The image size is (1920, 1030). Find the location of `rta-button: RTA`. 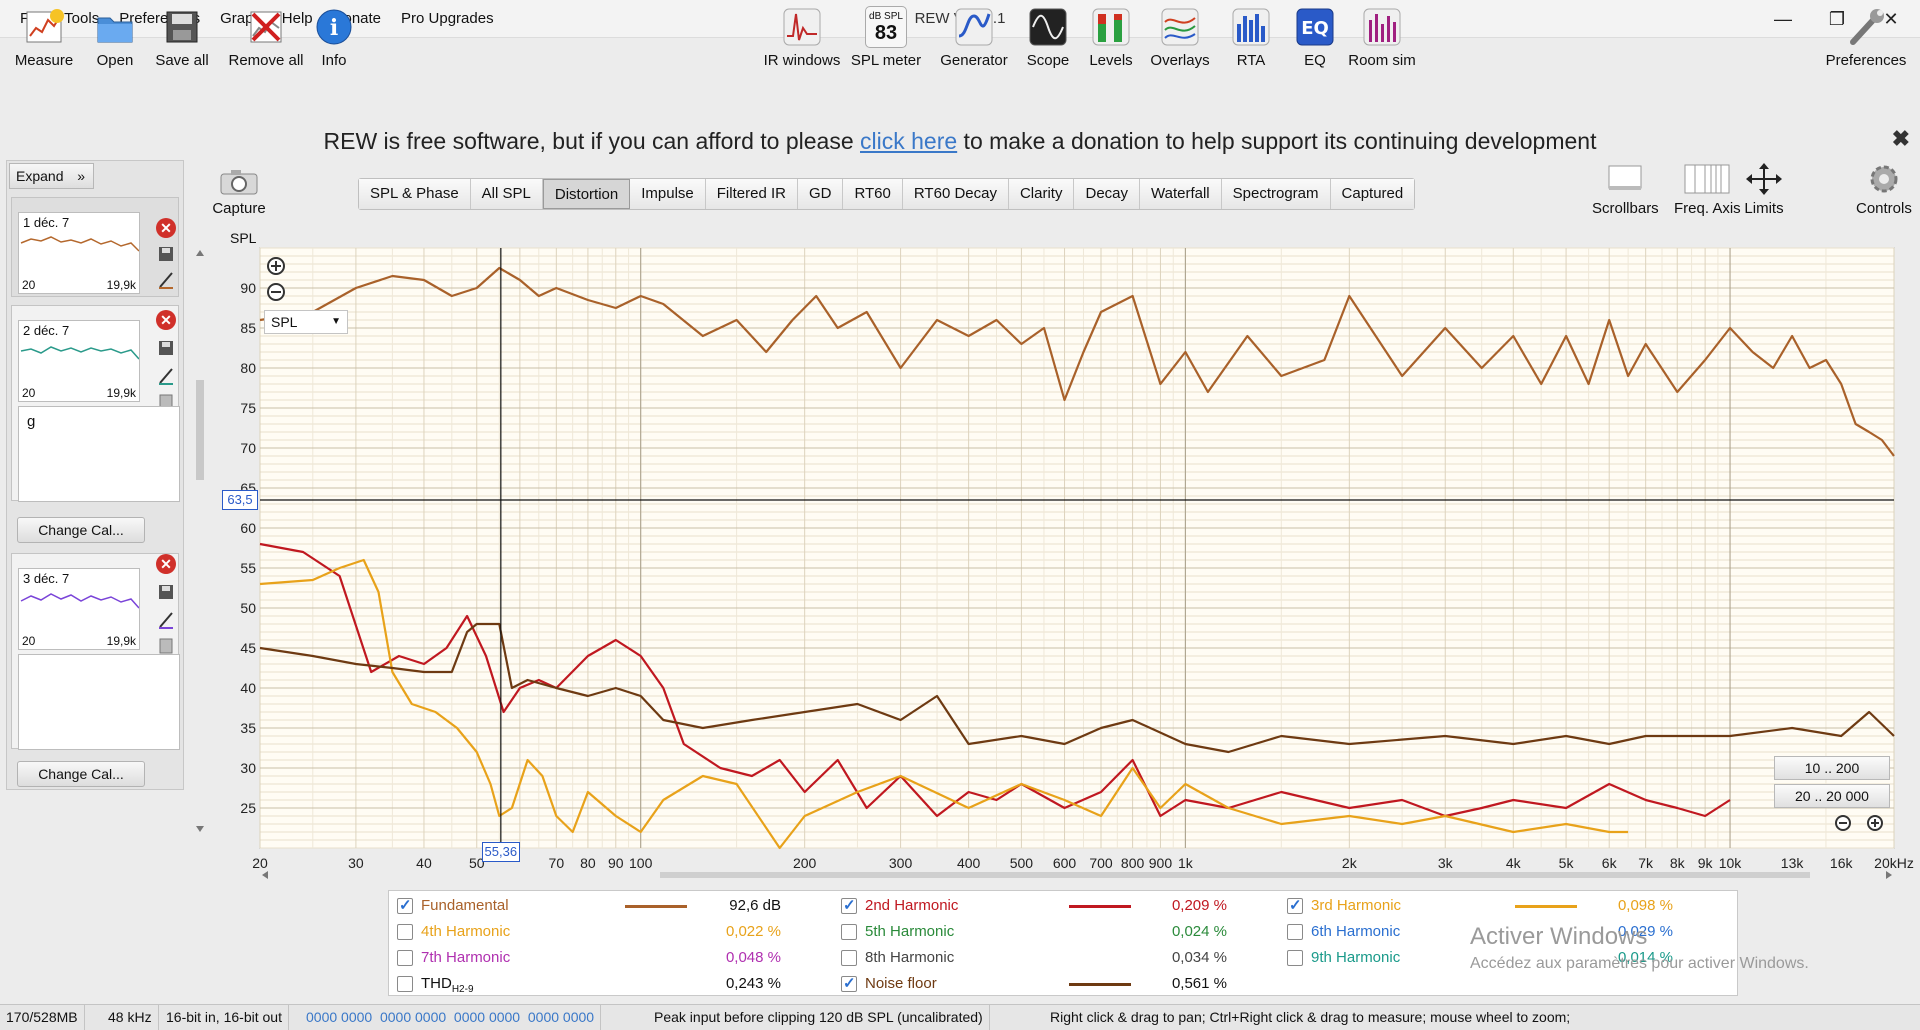

rta-button: RTA is located at coordinates (1251, 42).